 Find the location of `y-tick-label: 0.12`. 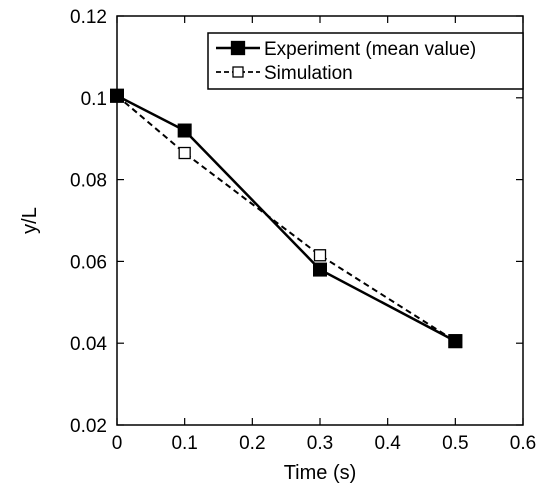

y-tick-label: 0.12 is located at coordinates (88, 17).